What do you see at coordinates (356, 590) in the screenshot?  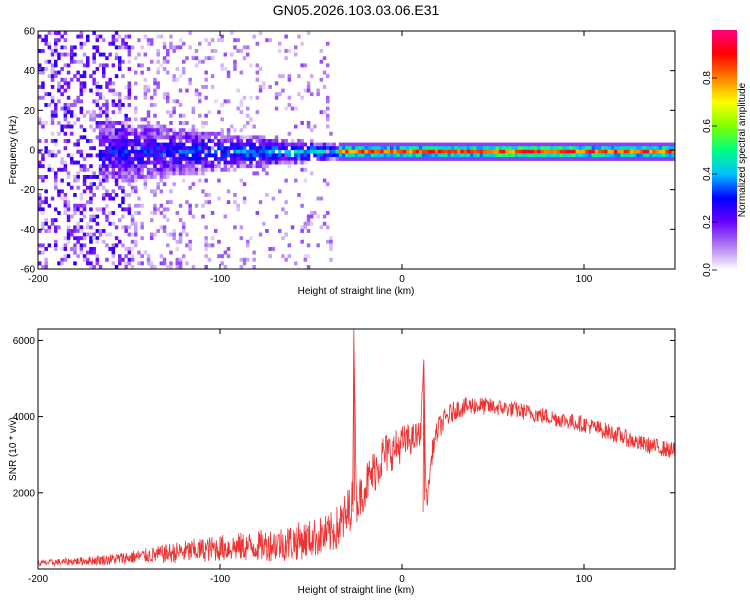 I see `snr-xlabel: Height of straight line (km)` at bounding box center [356, 590].